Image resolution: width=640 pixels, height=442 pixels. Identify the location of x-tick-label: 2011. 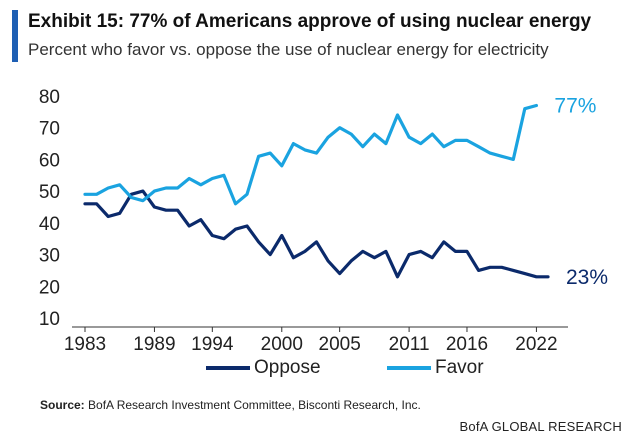
(409, 344).